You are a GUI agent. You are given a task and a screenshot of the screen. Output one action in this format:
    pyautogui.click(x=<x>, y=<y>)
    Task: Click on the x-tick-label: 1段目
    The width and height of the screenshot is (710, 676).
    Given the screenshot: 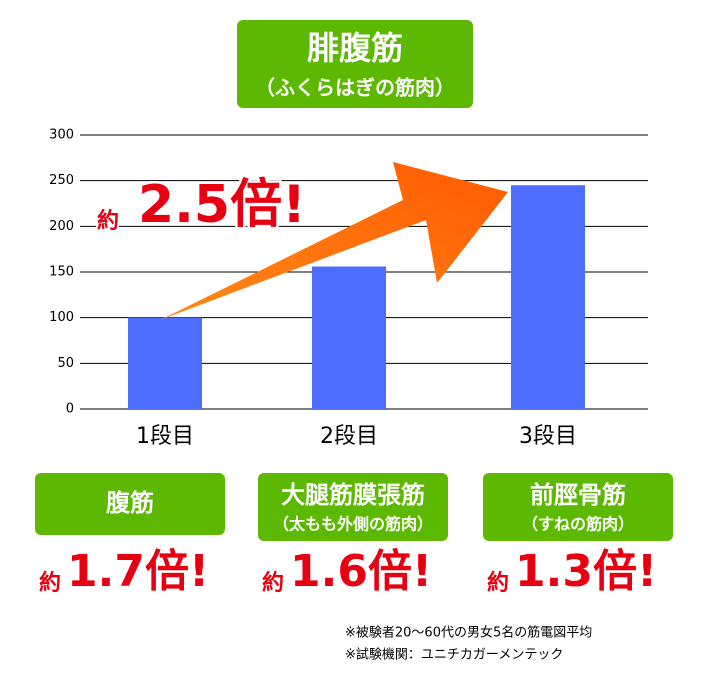 What is the action you would take?
    pyautogui.click(x=165, y=436)
    